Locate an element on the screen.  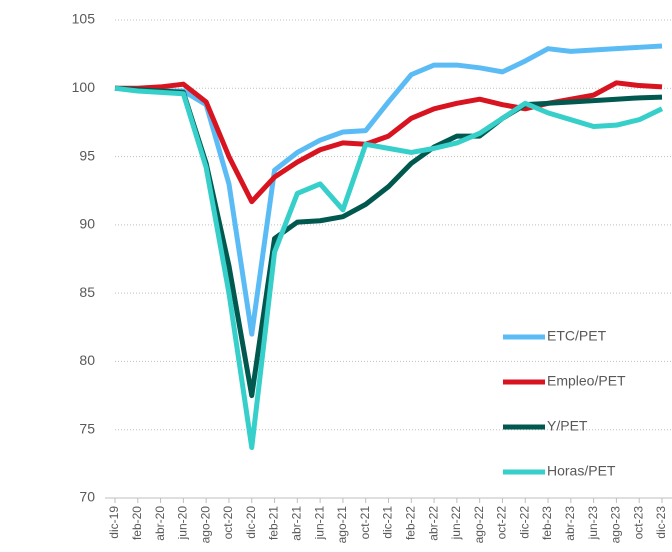
legend-label: Horas/PET is located at coordinates (581, 471).